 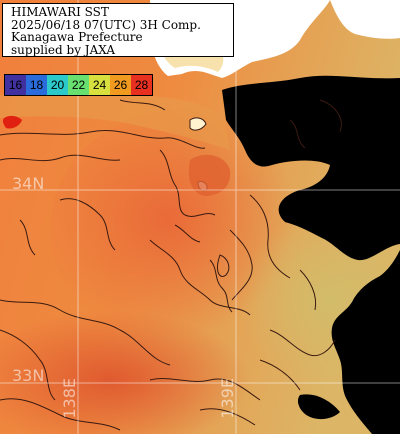 I want to click on warm-eddy, so click(x=209, y=175).